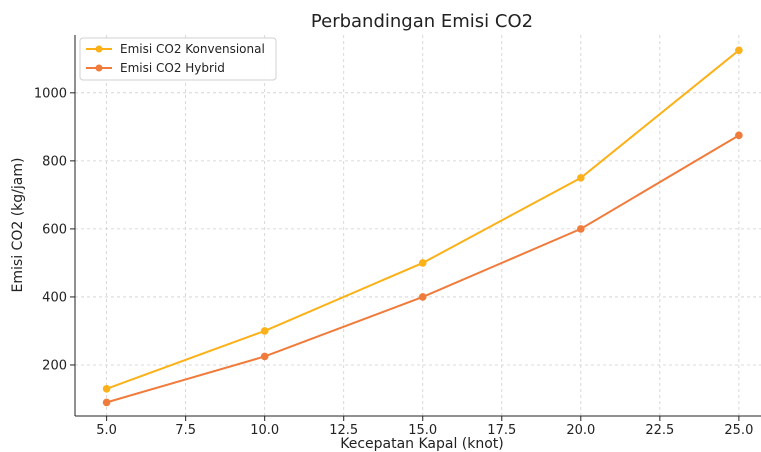 The width and height of the screenshot is (761, 452). What do you see at coordinates (501, 430) in the screenshot?
I see `x-tick-label: 17.5` at bounding box center [501, 430].